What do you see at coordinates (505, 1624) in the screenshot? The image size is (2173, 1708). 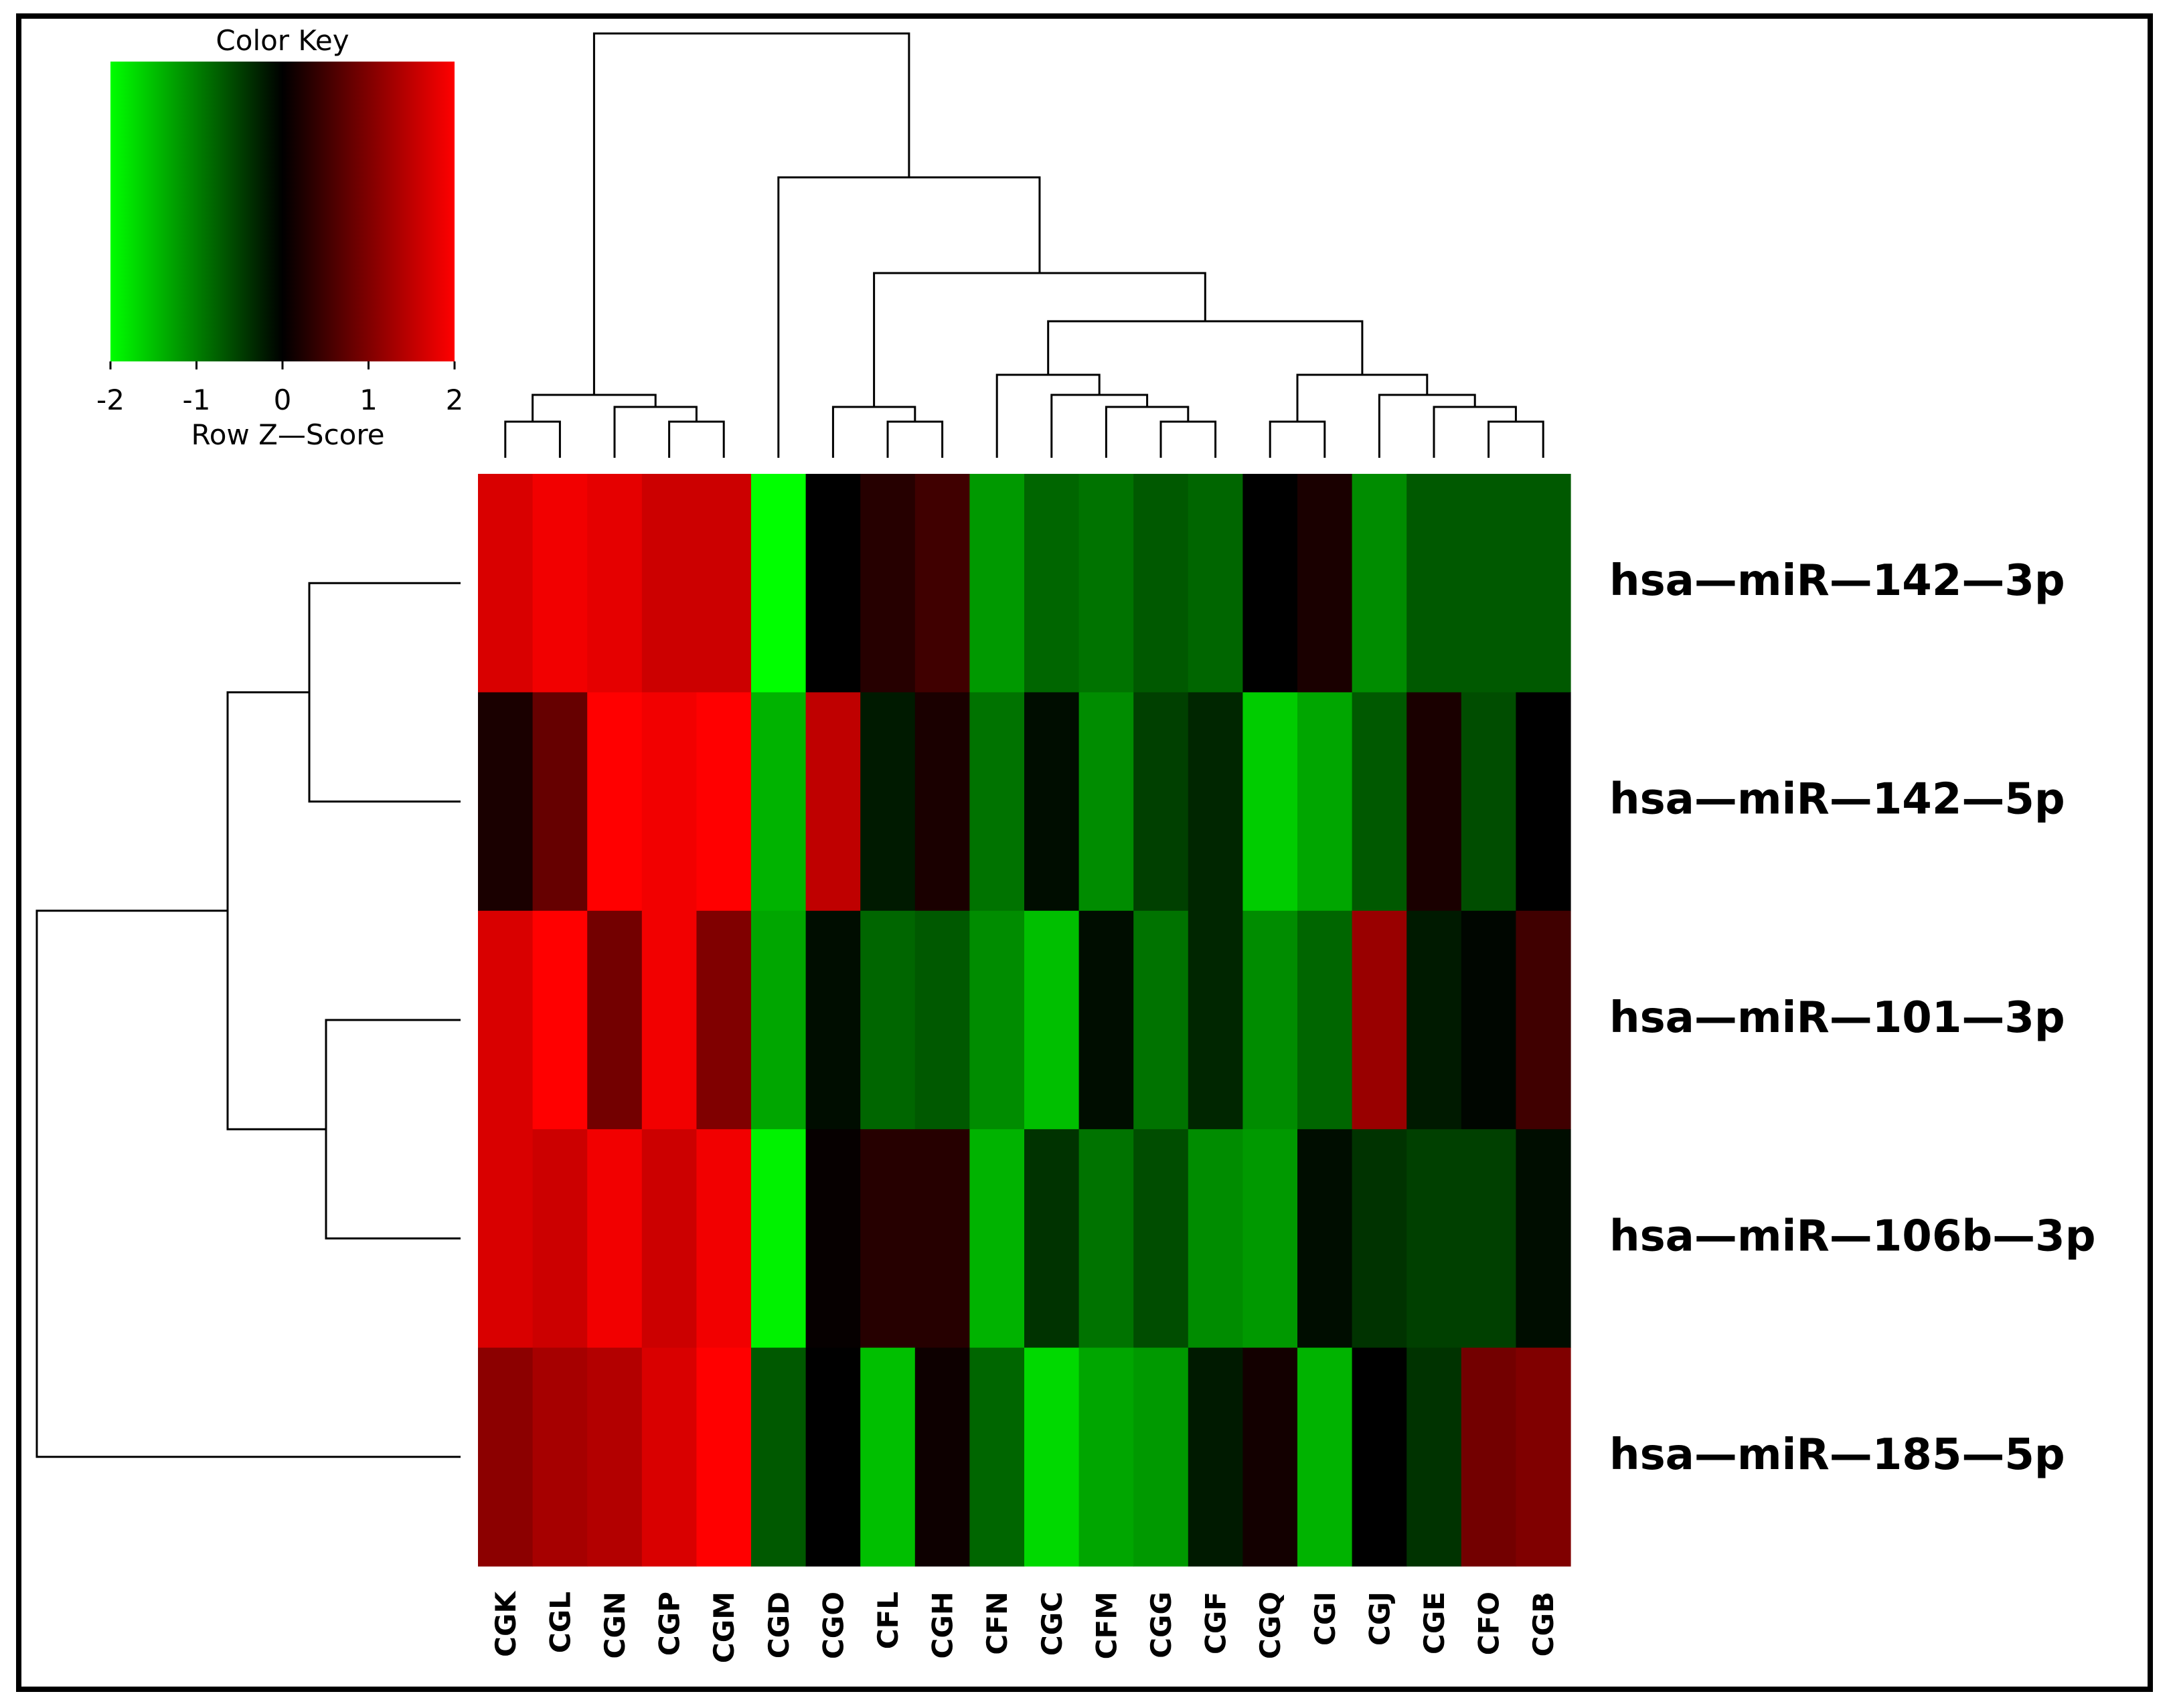 I see `column-label: CGK` at bounding box center [505, 1624].